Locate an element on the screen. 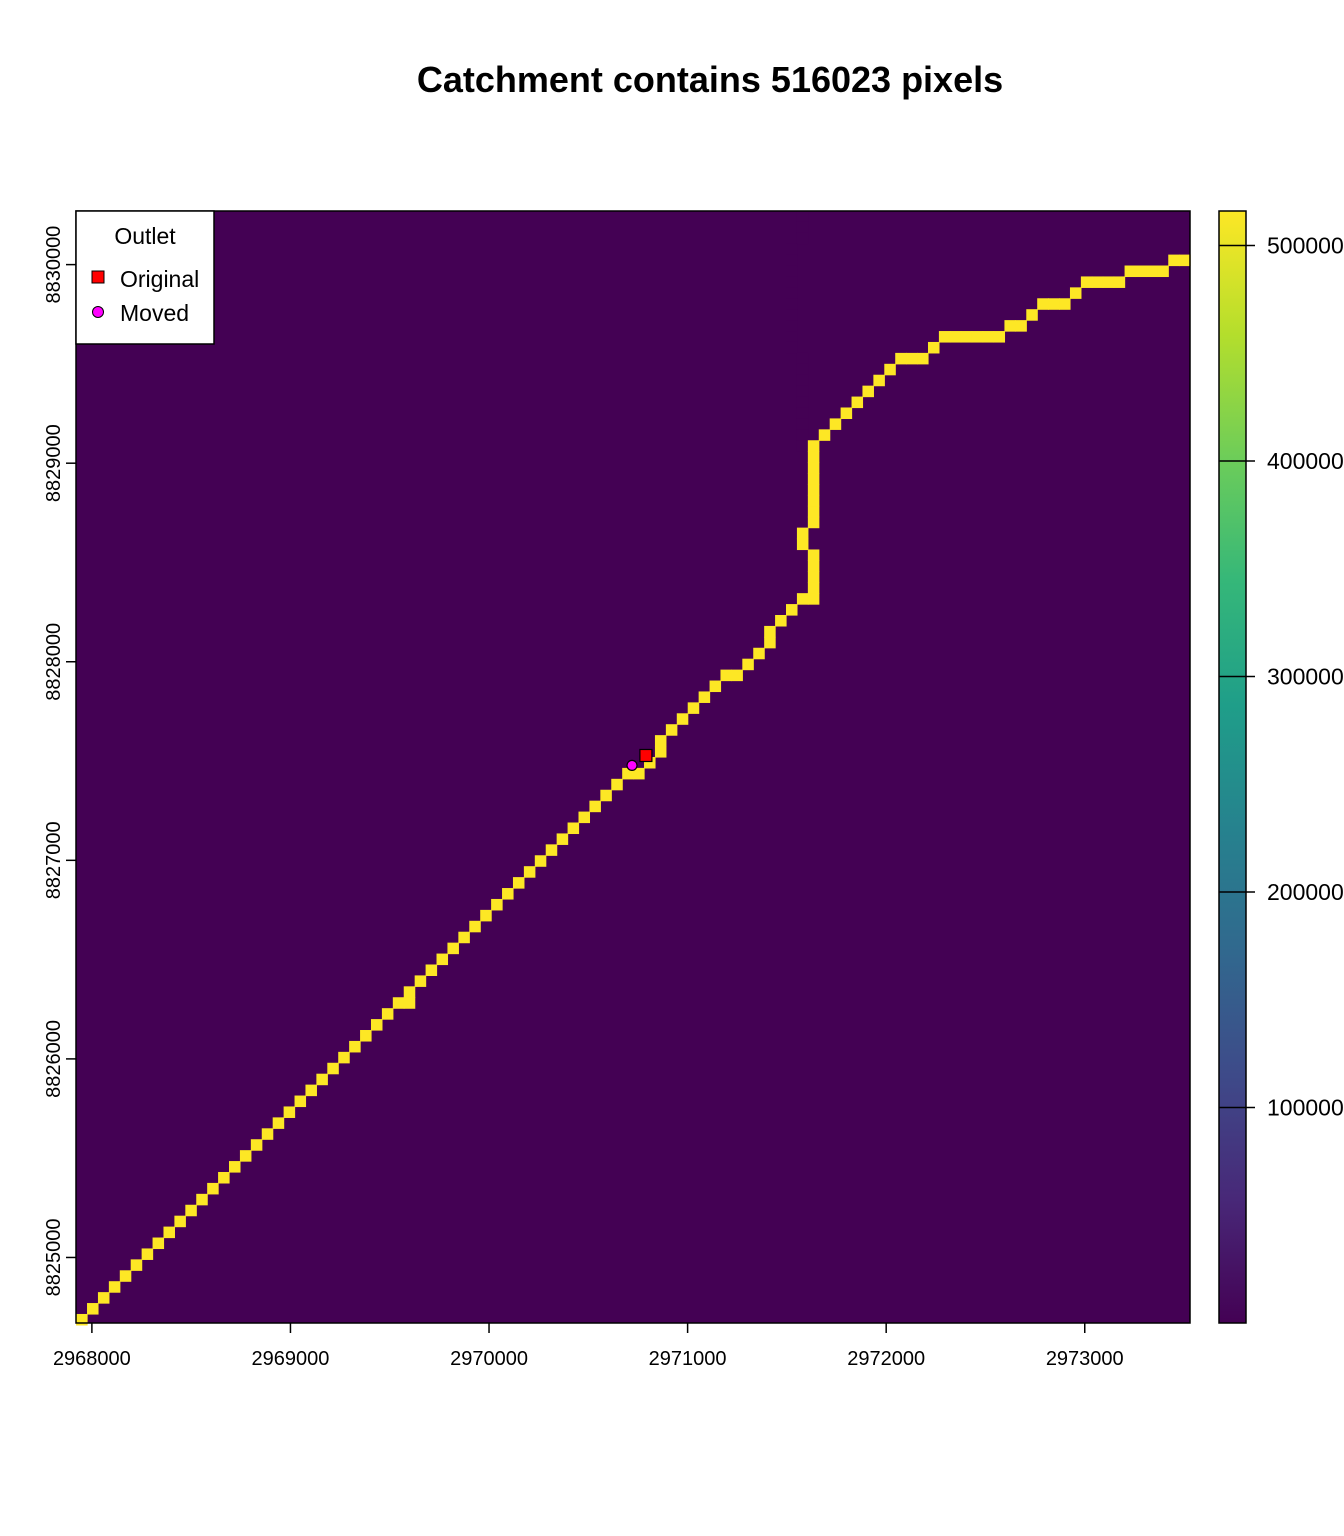 This screenshot has height=1536, width=1344. colorbar-tick-label: 500000 is located at coordinates (1305, 246).